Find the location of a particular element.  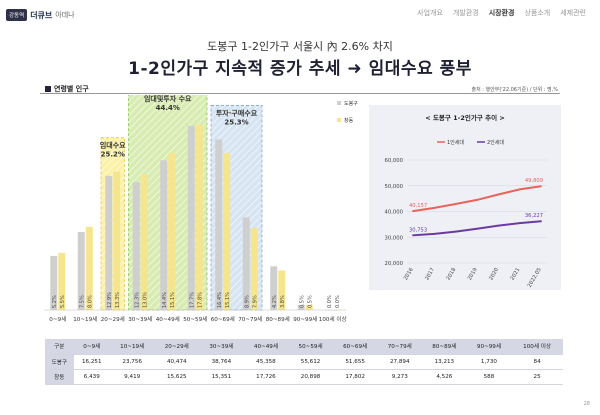

bar-label-changdong: 7.9% is located at coordinates (255, 301).